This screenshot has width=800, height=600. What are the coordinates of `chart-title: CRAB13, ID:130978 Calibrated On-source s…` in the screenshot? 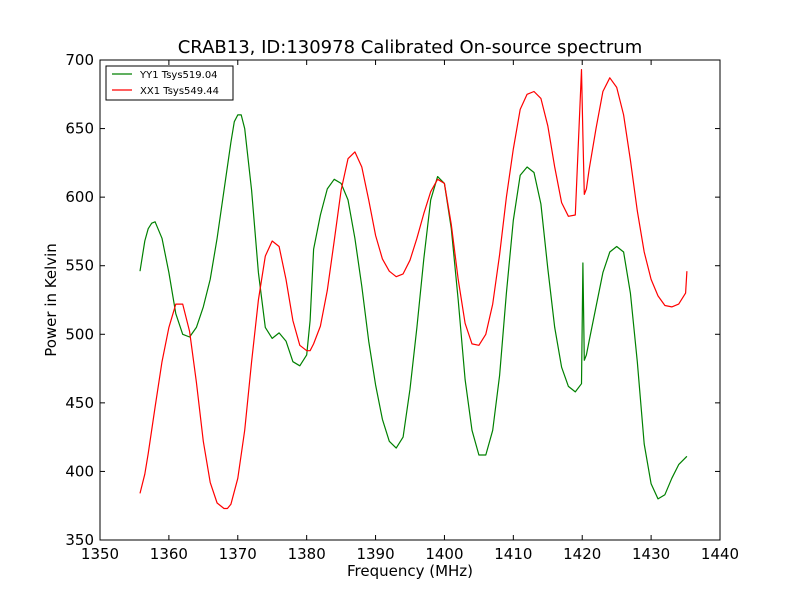 It's located at (410, 47).